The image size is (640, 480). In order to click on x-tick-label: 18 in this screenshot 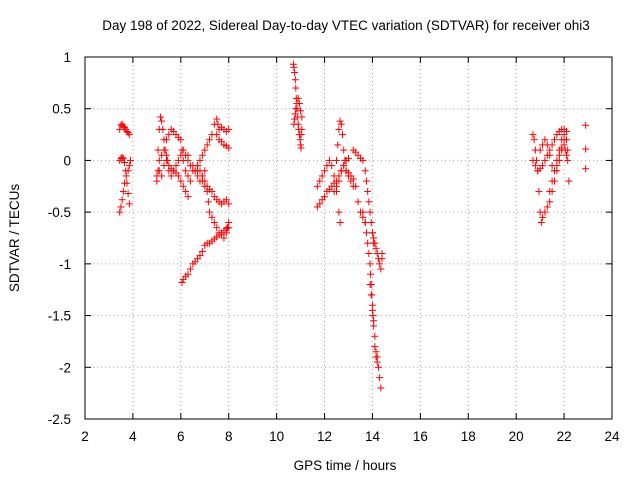, I will do `click(468, 436)`.